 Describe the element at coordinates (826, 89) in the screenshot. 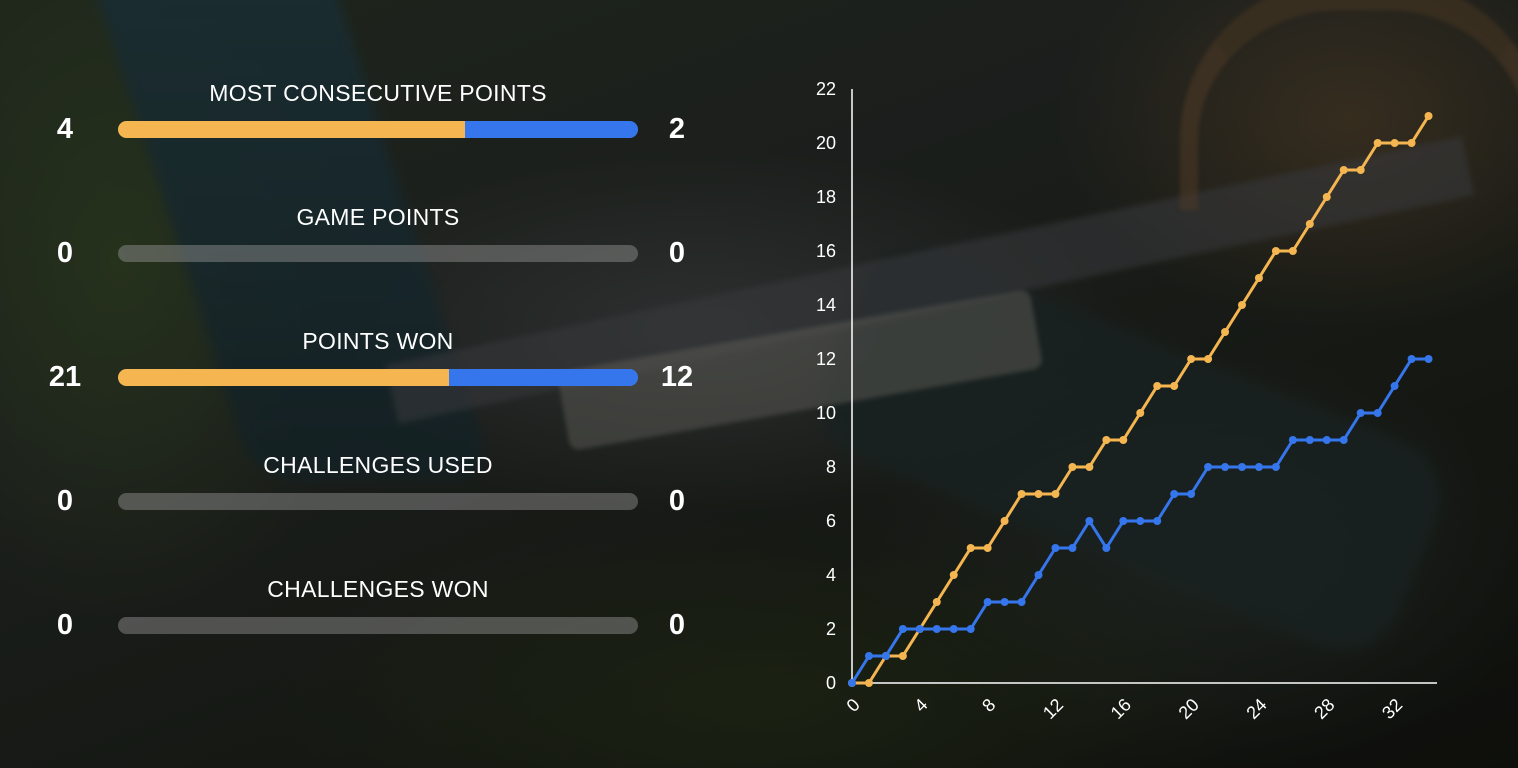

I see `y-tick-label: 22` at that location.